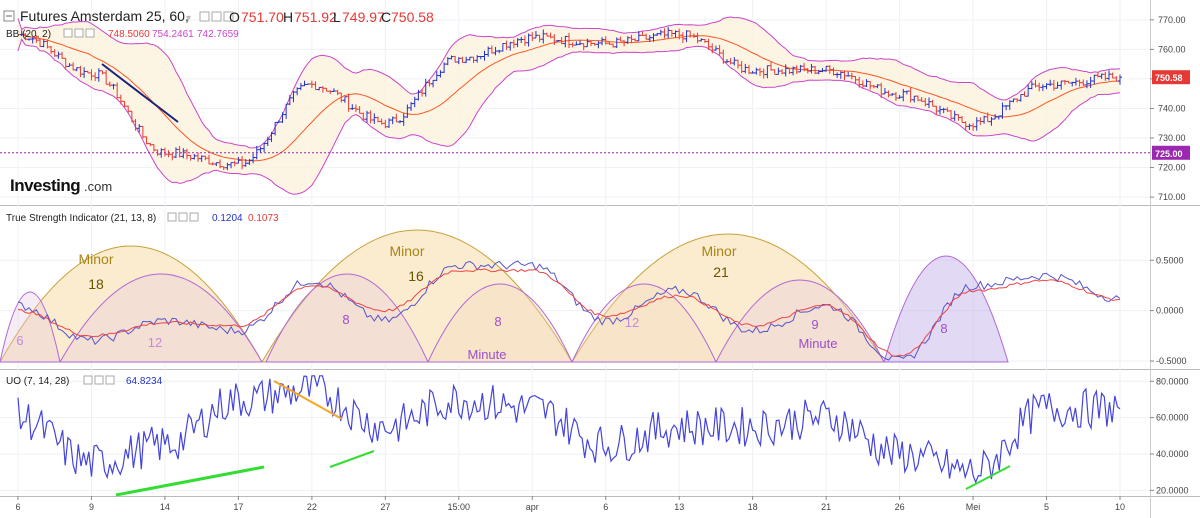 The width and height of the screenshot is (1200, 518). Describe the element at coordinates (363, 17) in the screenshot. I see `ohlc-low-value: 749.97` at that location.